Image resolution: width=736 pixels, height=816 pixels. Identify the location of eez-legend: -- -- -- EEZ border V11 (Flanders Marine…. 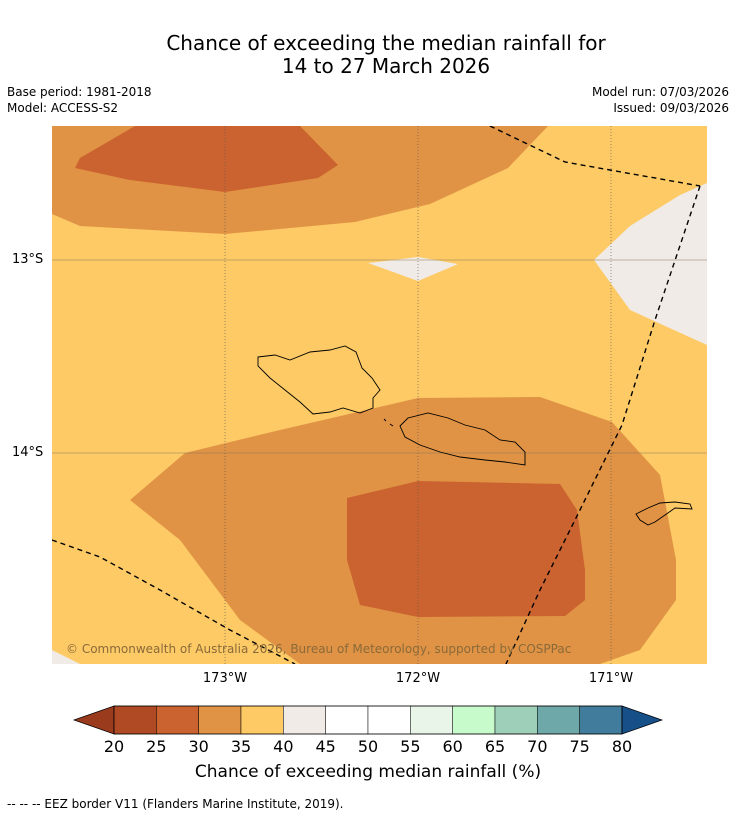
(175, 804).